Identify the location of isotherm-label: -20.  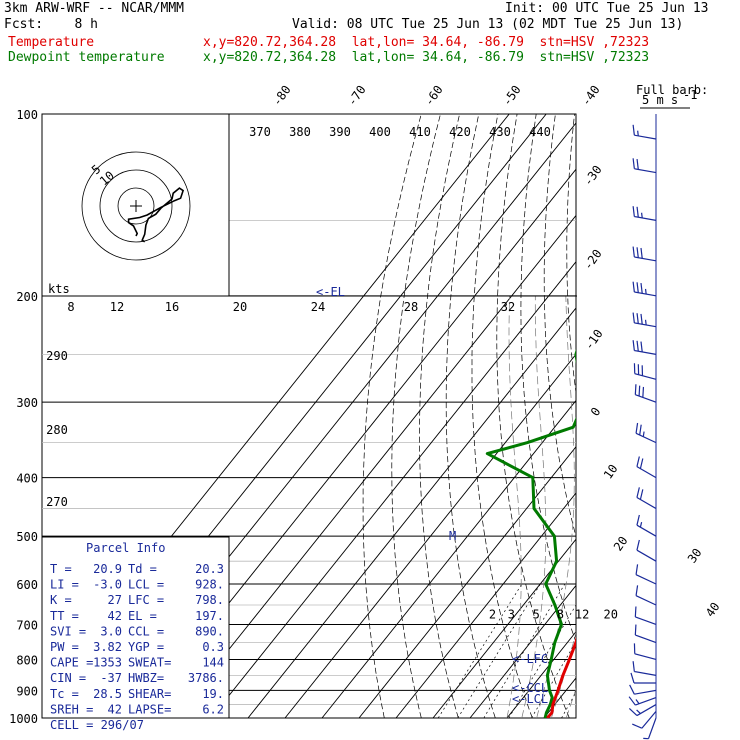
(593, 260).